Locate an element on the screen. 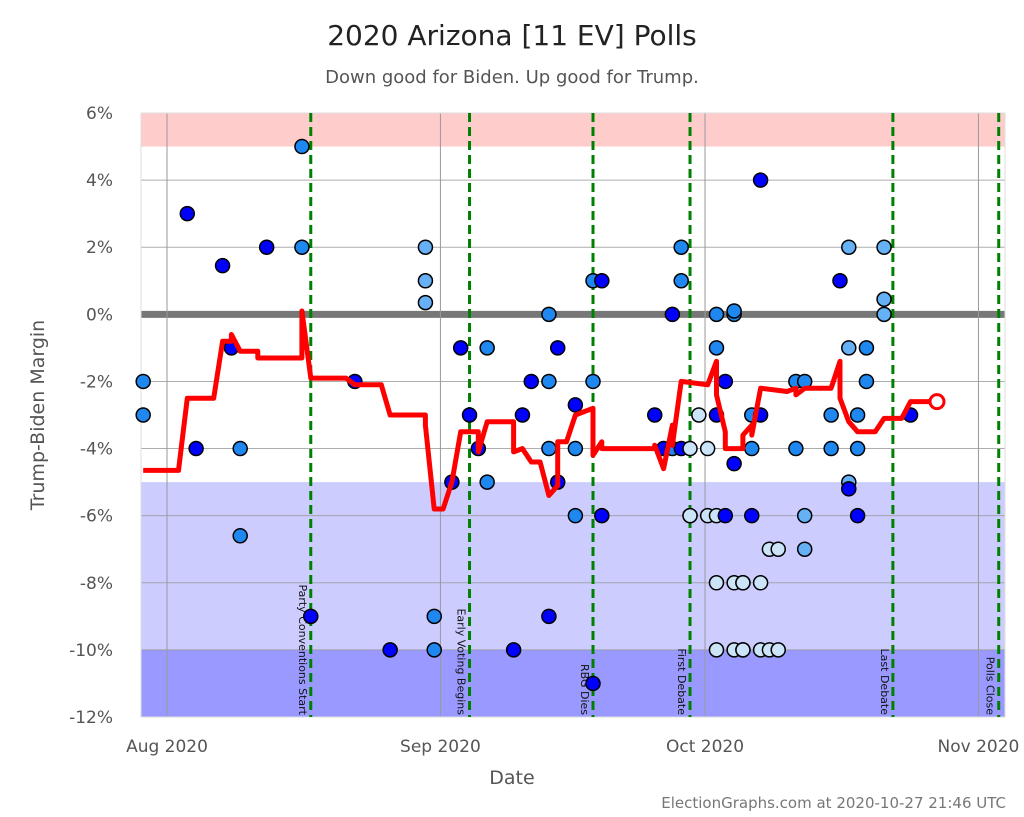  chart-title: 2020 Arizona [11 EV] Polls is located at coordinates (512, 35).